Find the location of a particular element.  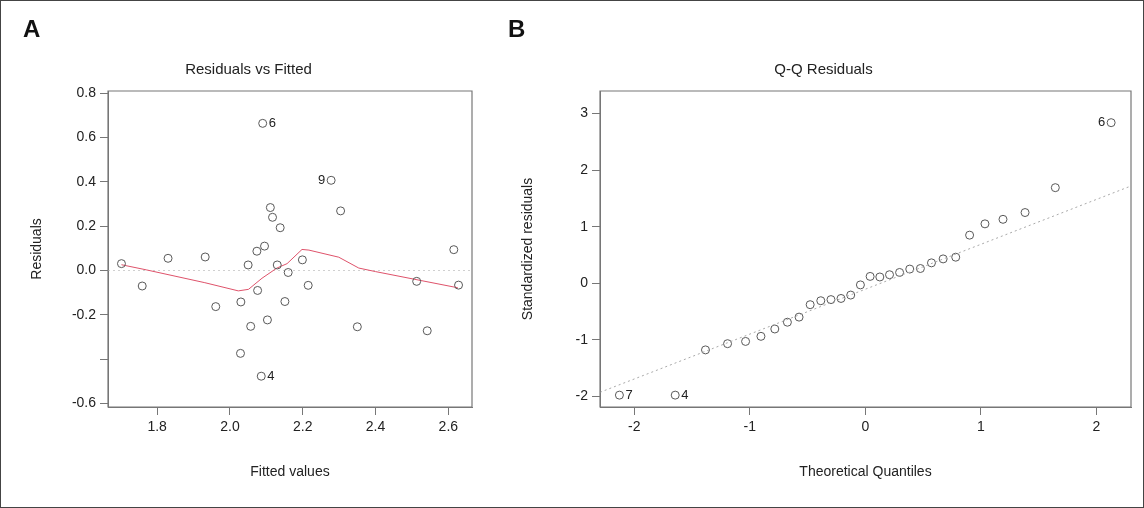

y-tick-label: 0.4 is located at coordinates (86, 180).